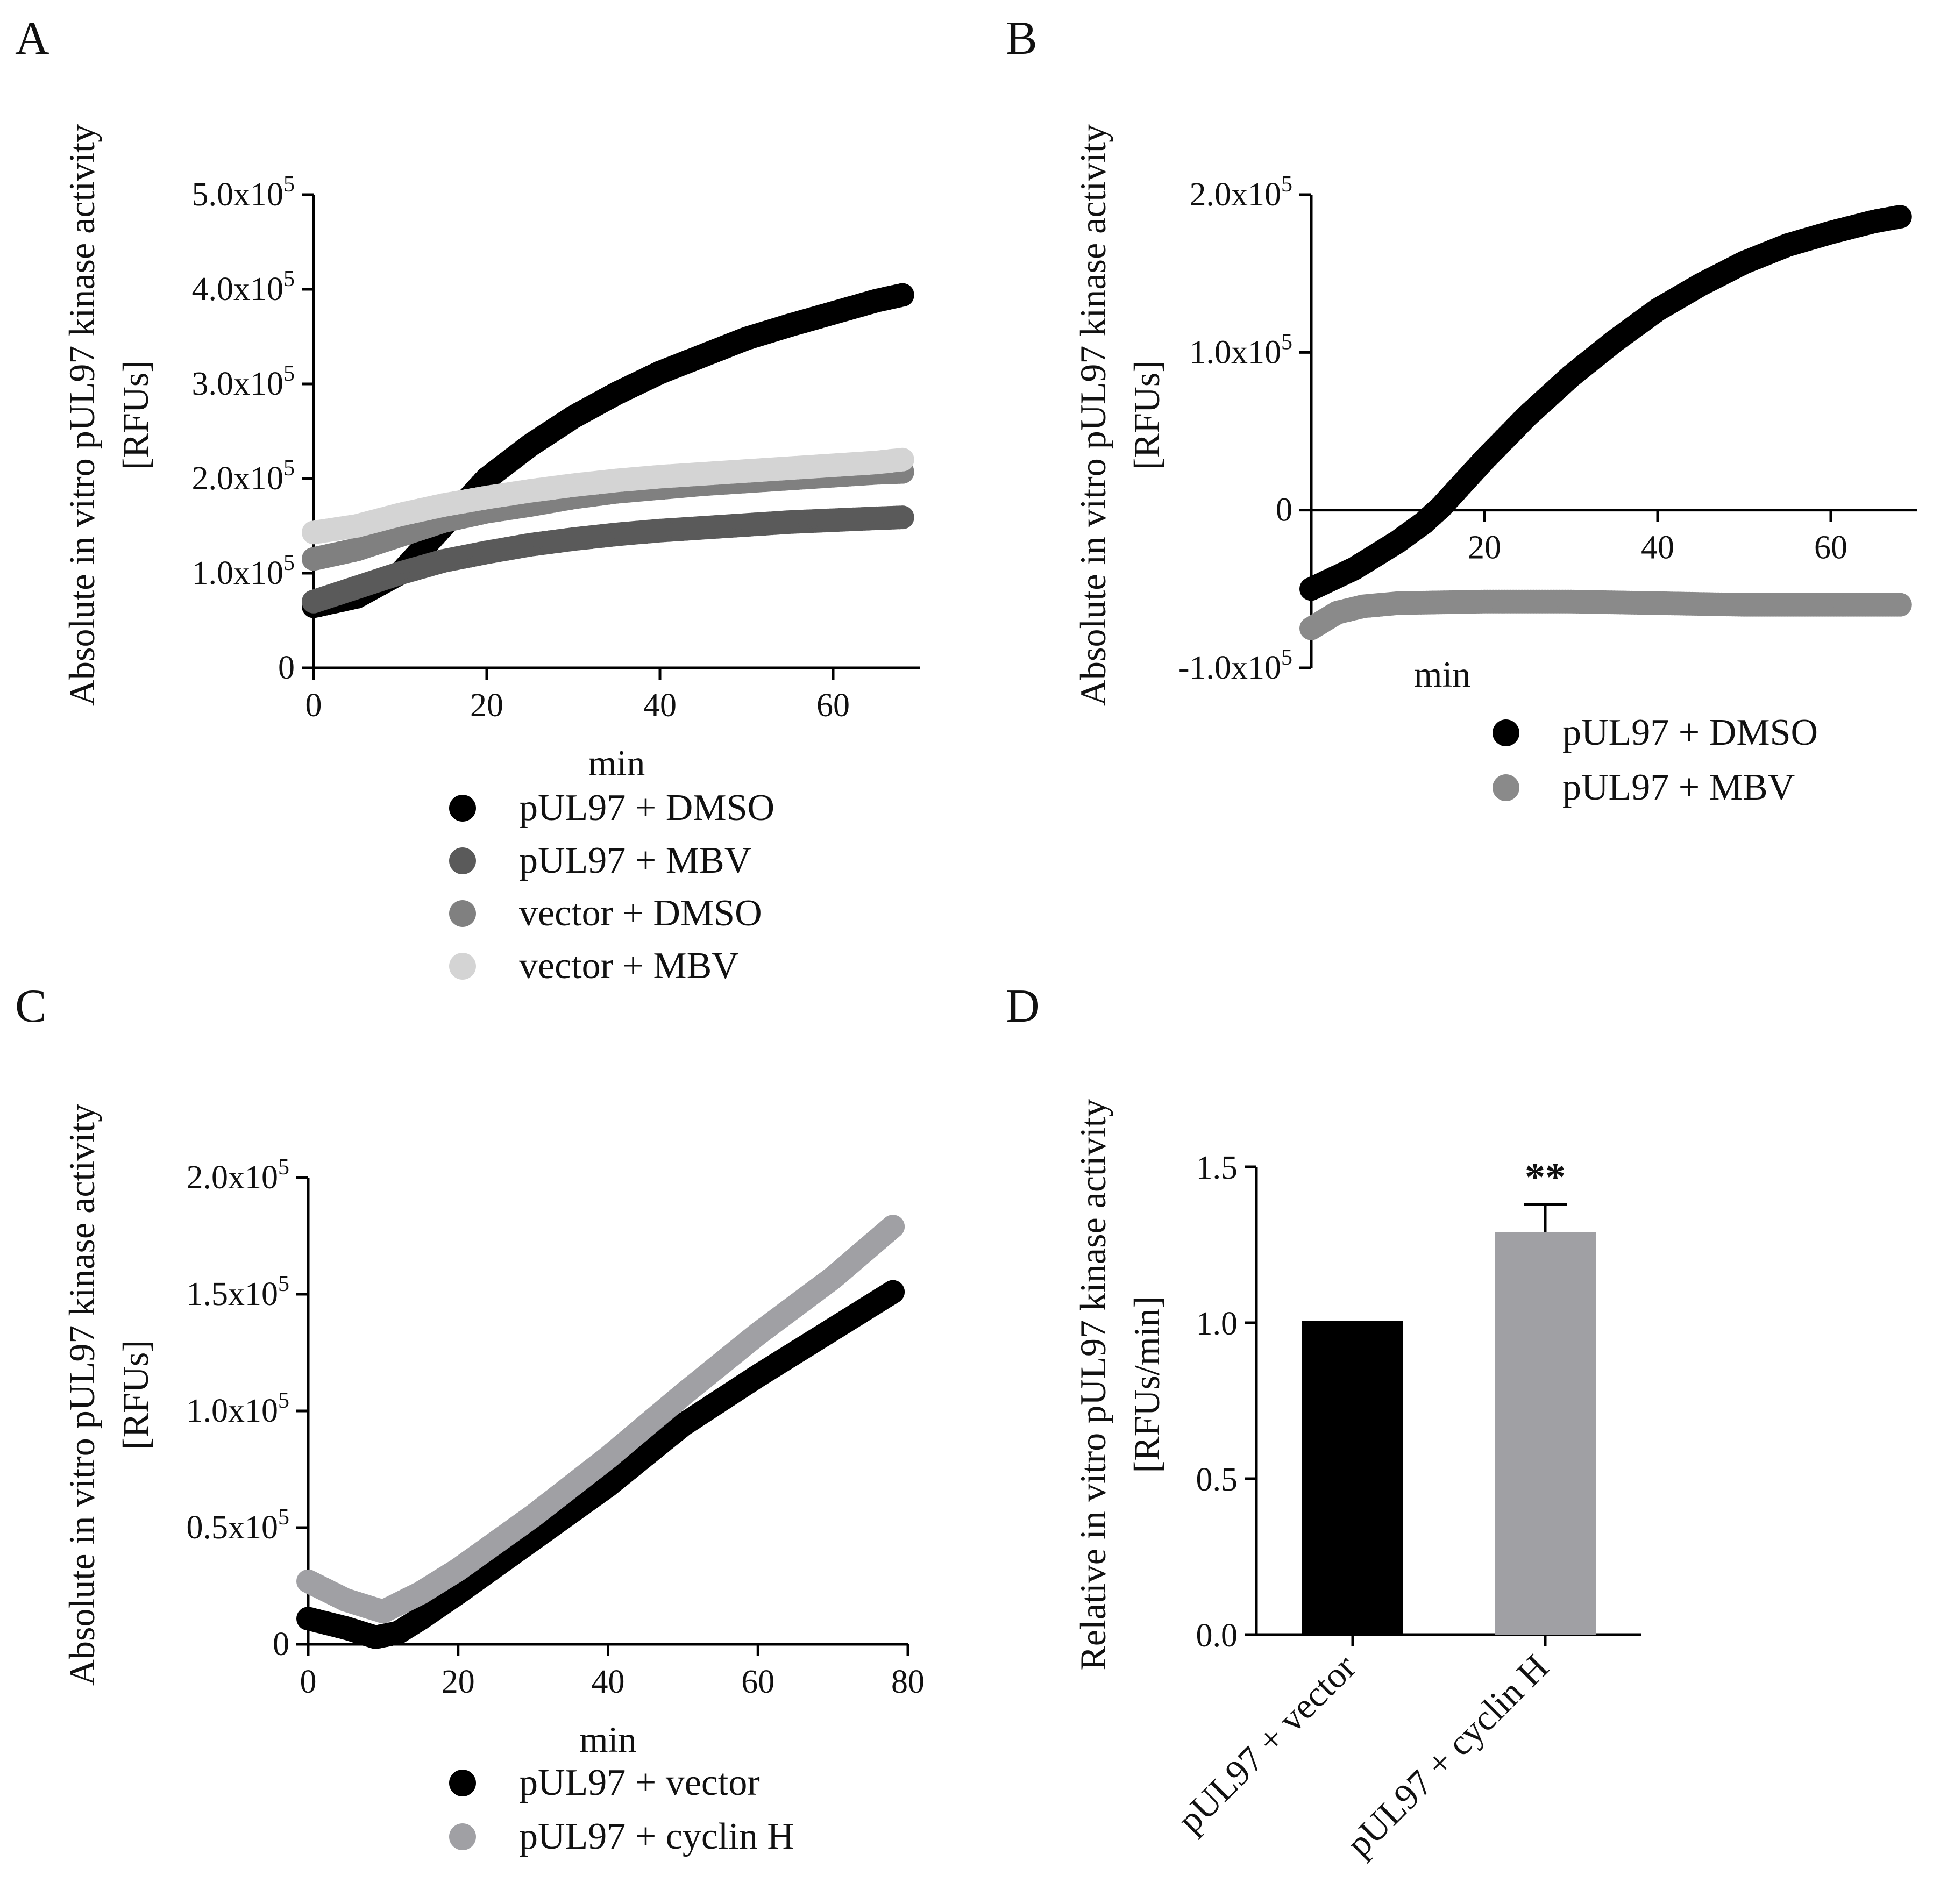  I want to click on y-tick-mantissa: 5.0x10, so click(238, 194).